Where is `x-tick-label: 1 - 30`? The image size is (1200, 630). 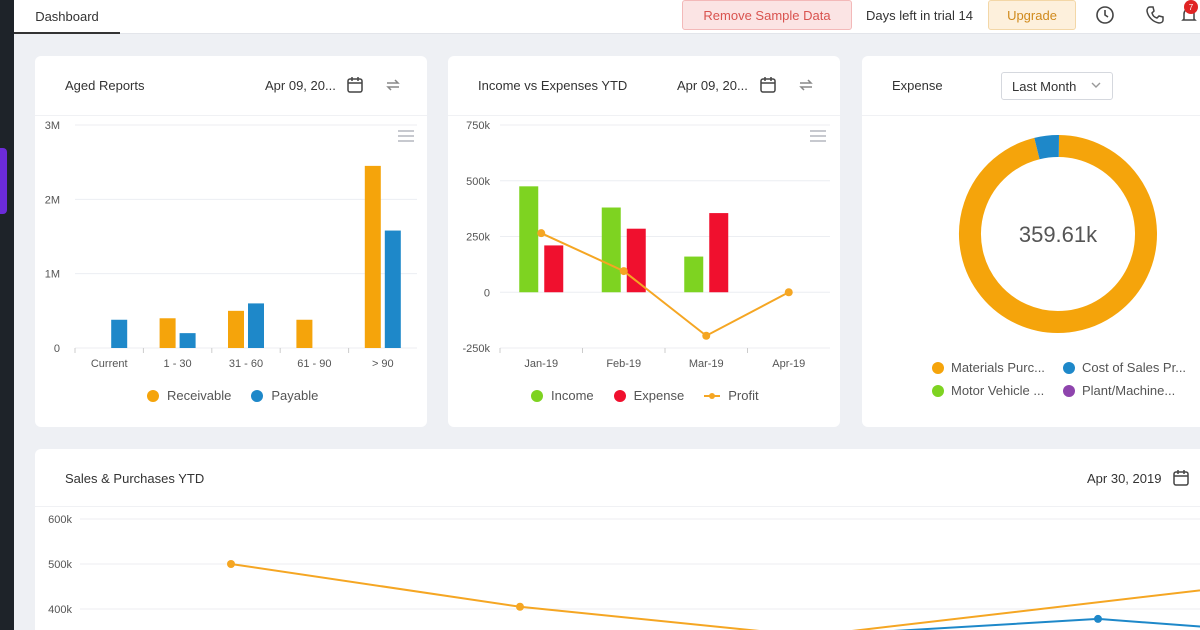 x-tick-label: 1 - 30 is located at coordinates (178, 364).